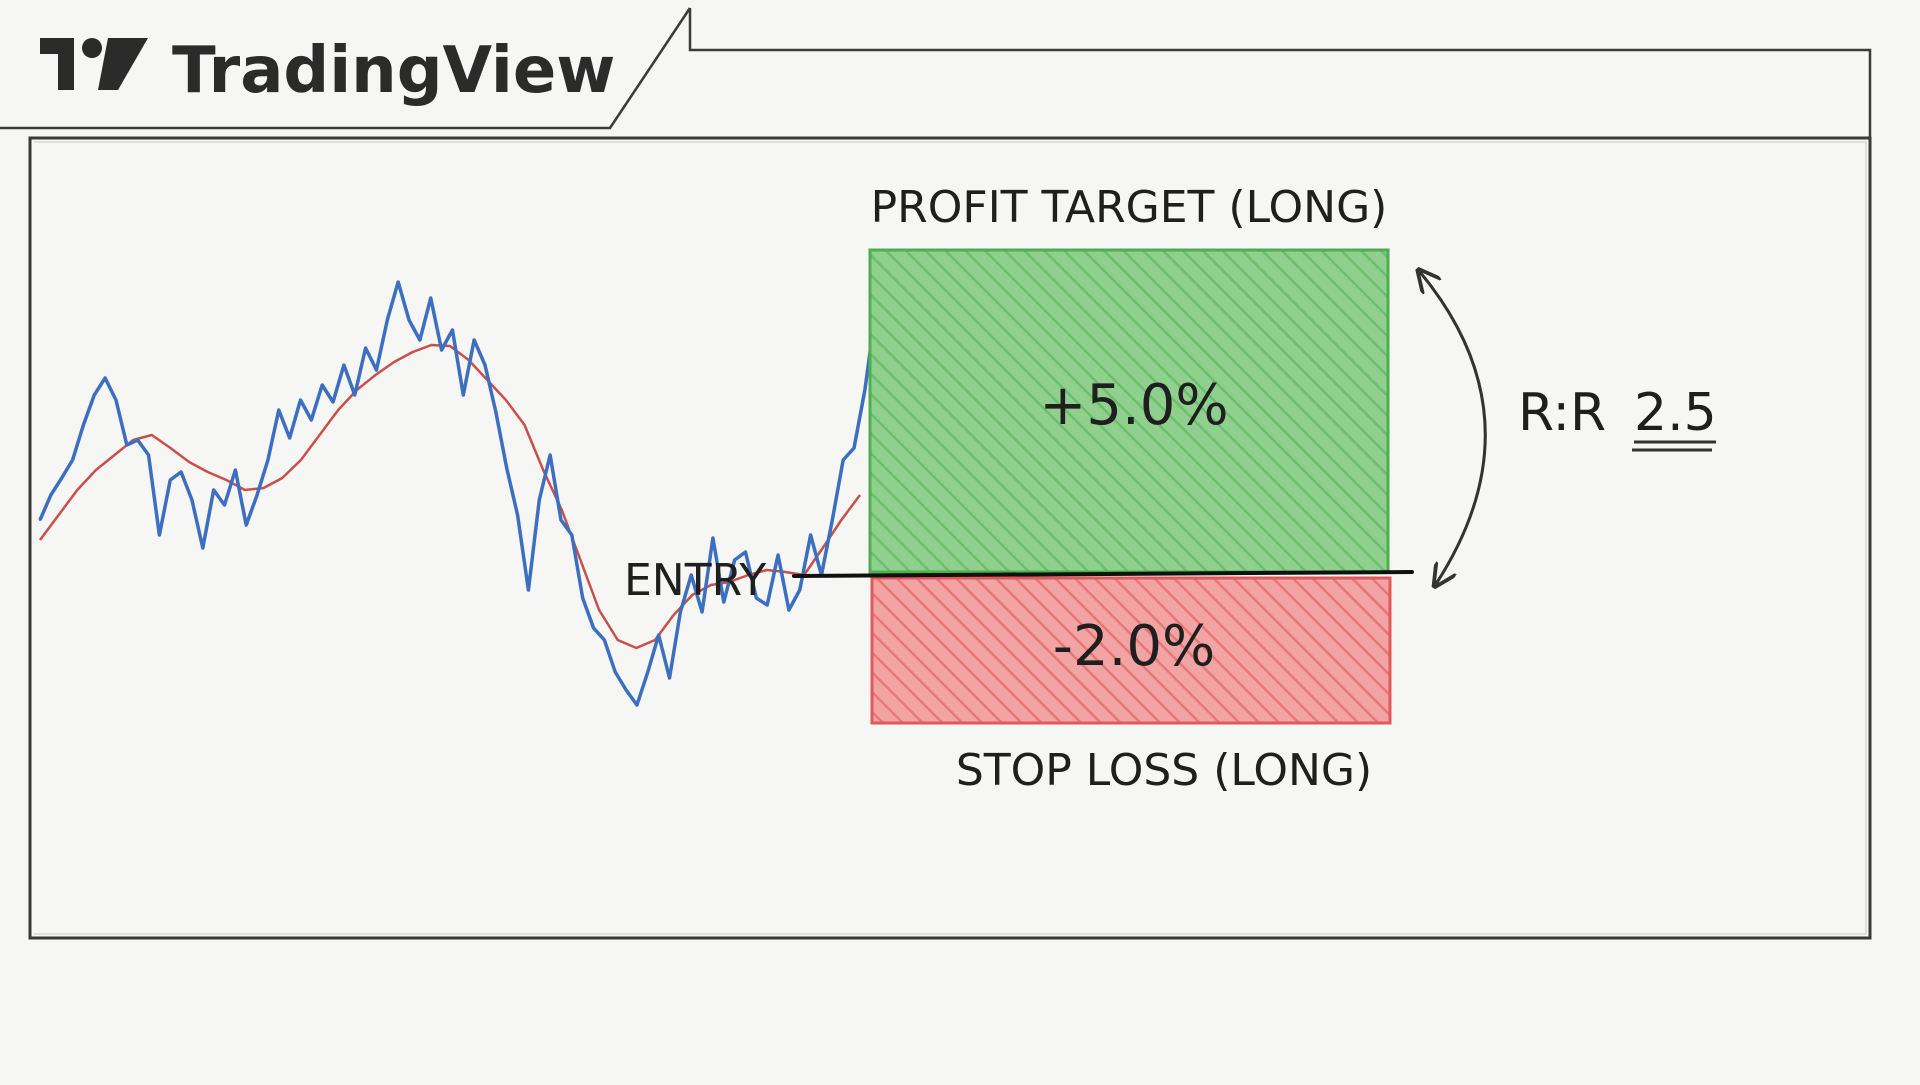 The image size is (1920, 1085). I want to click on loss-percent: -2.0%, so click(1134, 646).